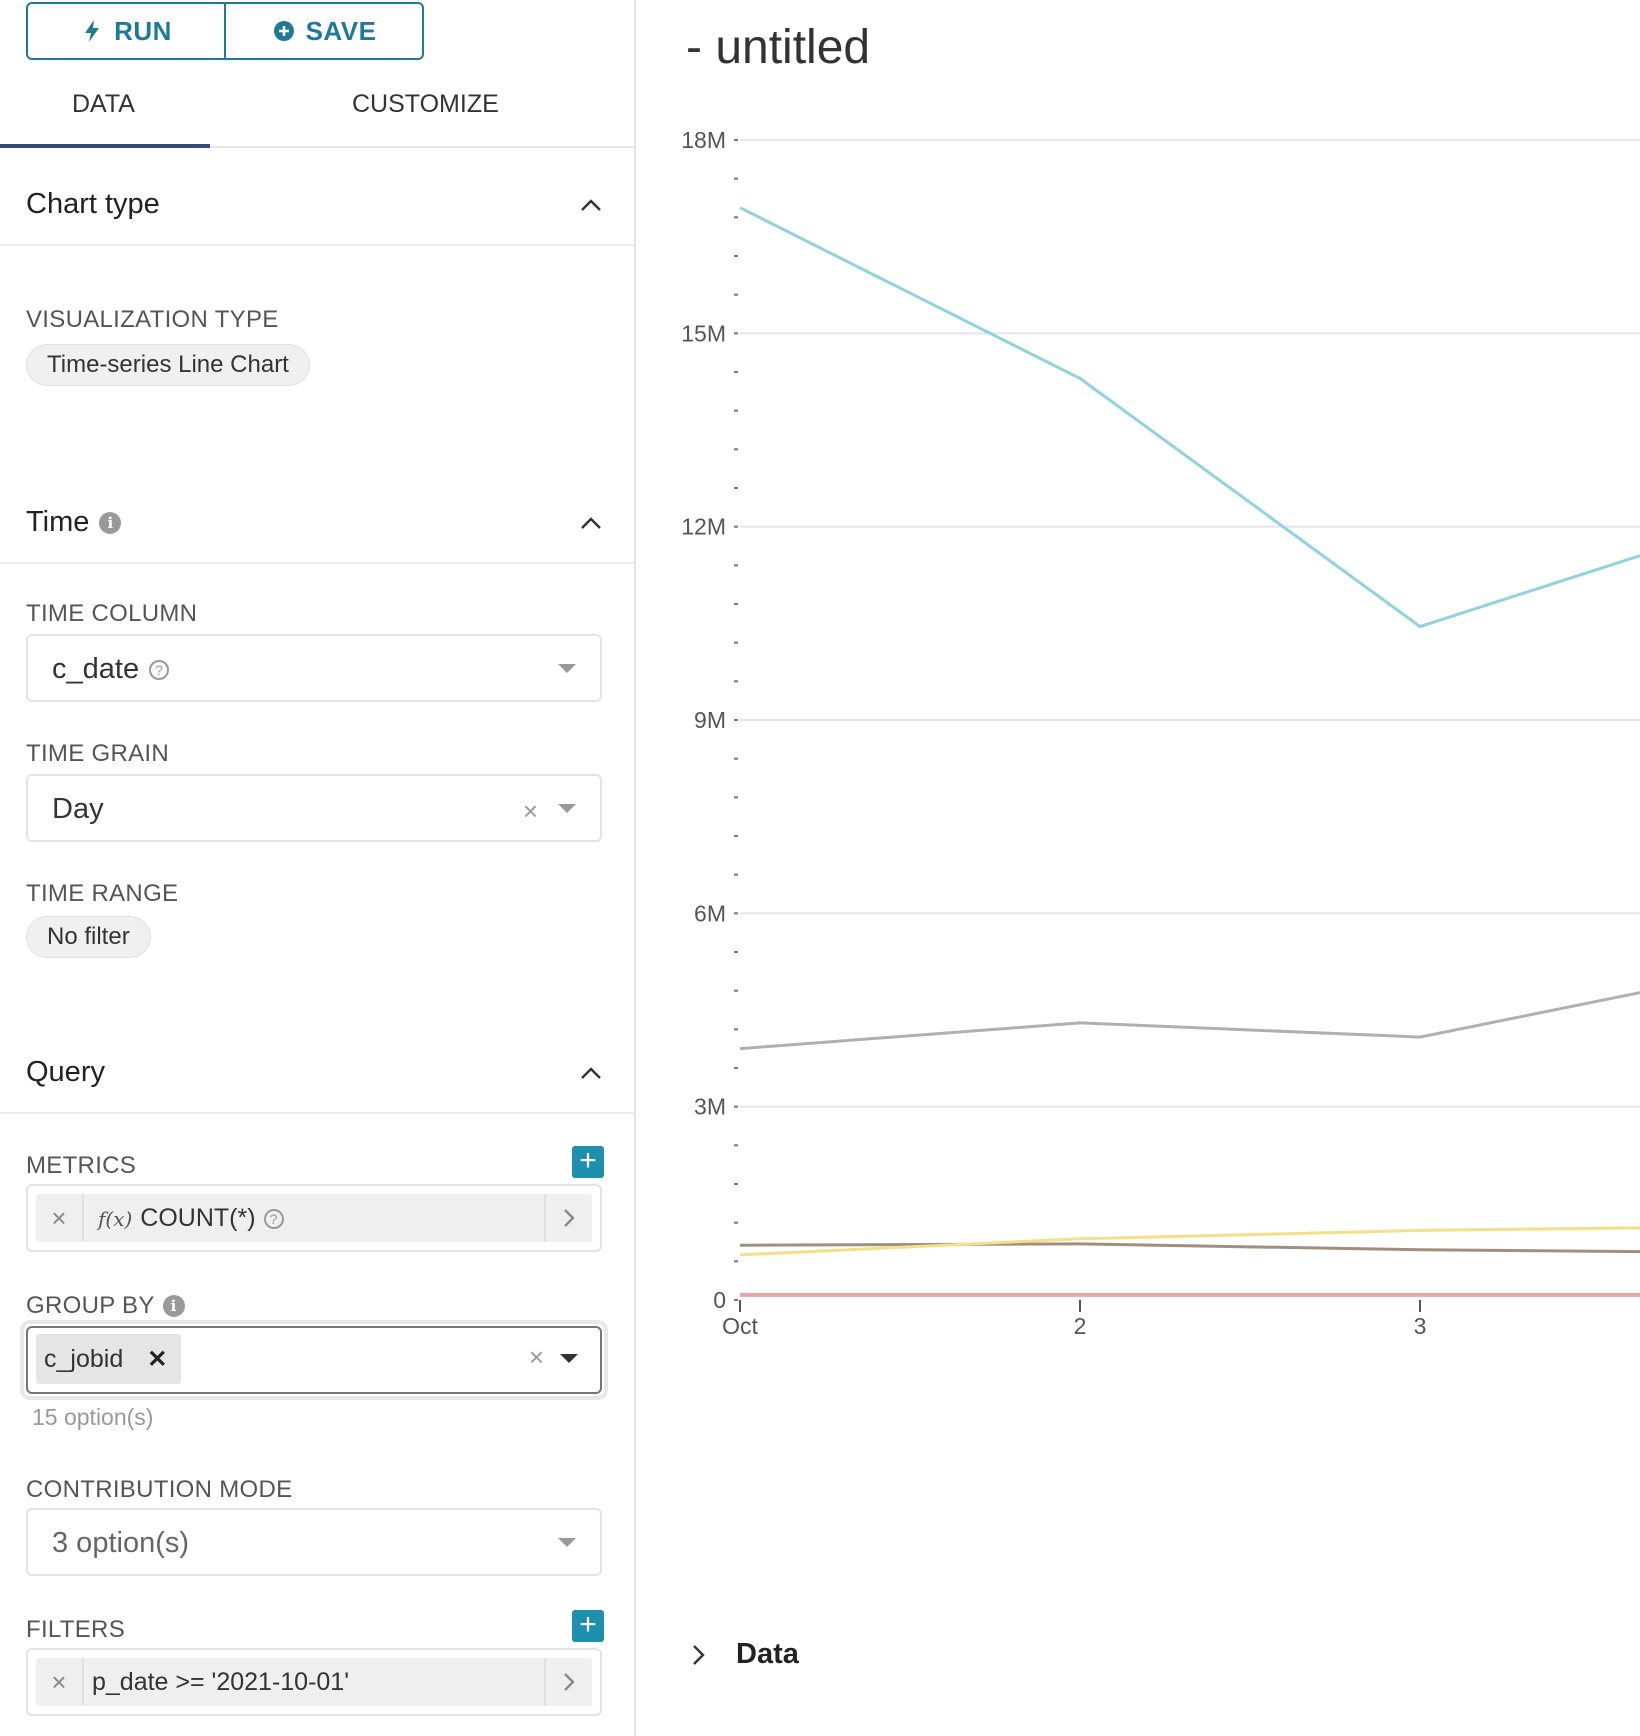  Describe the element at coordinates (157, 1359) in the screenshot. I see `remove-tag-icon: ✕` at that location.